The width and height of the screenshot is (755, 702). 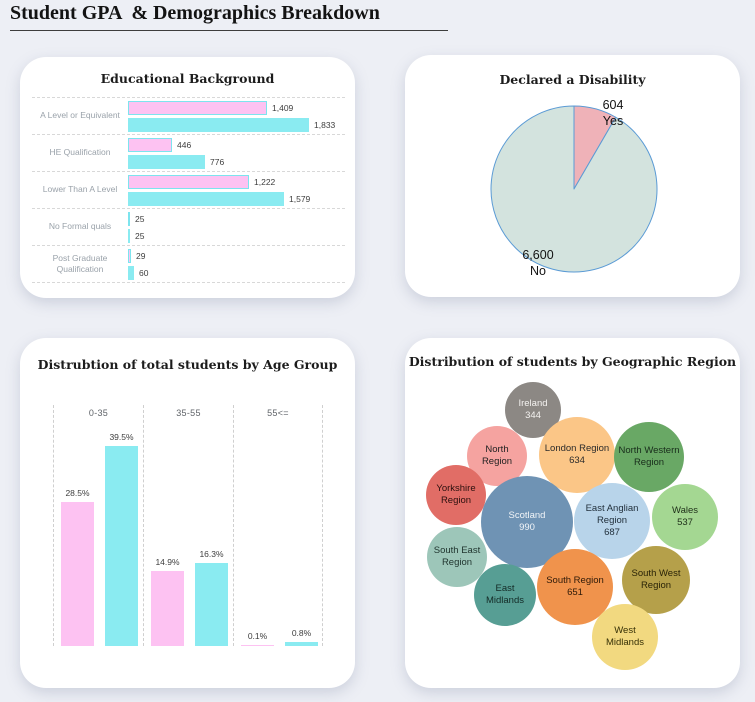 I want to click on bar-value-label: 446, so click(x=184, y=144).